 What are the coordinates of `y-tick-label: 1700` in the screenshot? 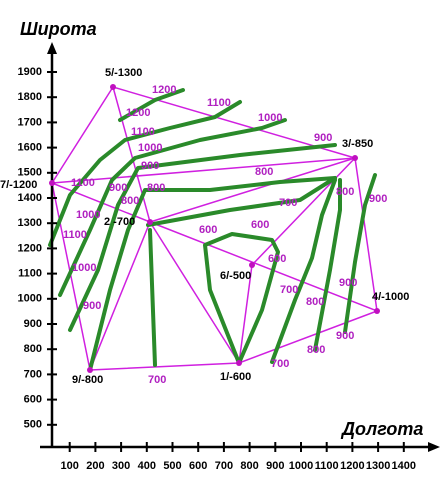 It's located at (30, 122).